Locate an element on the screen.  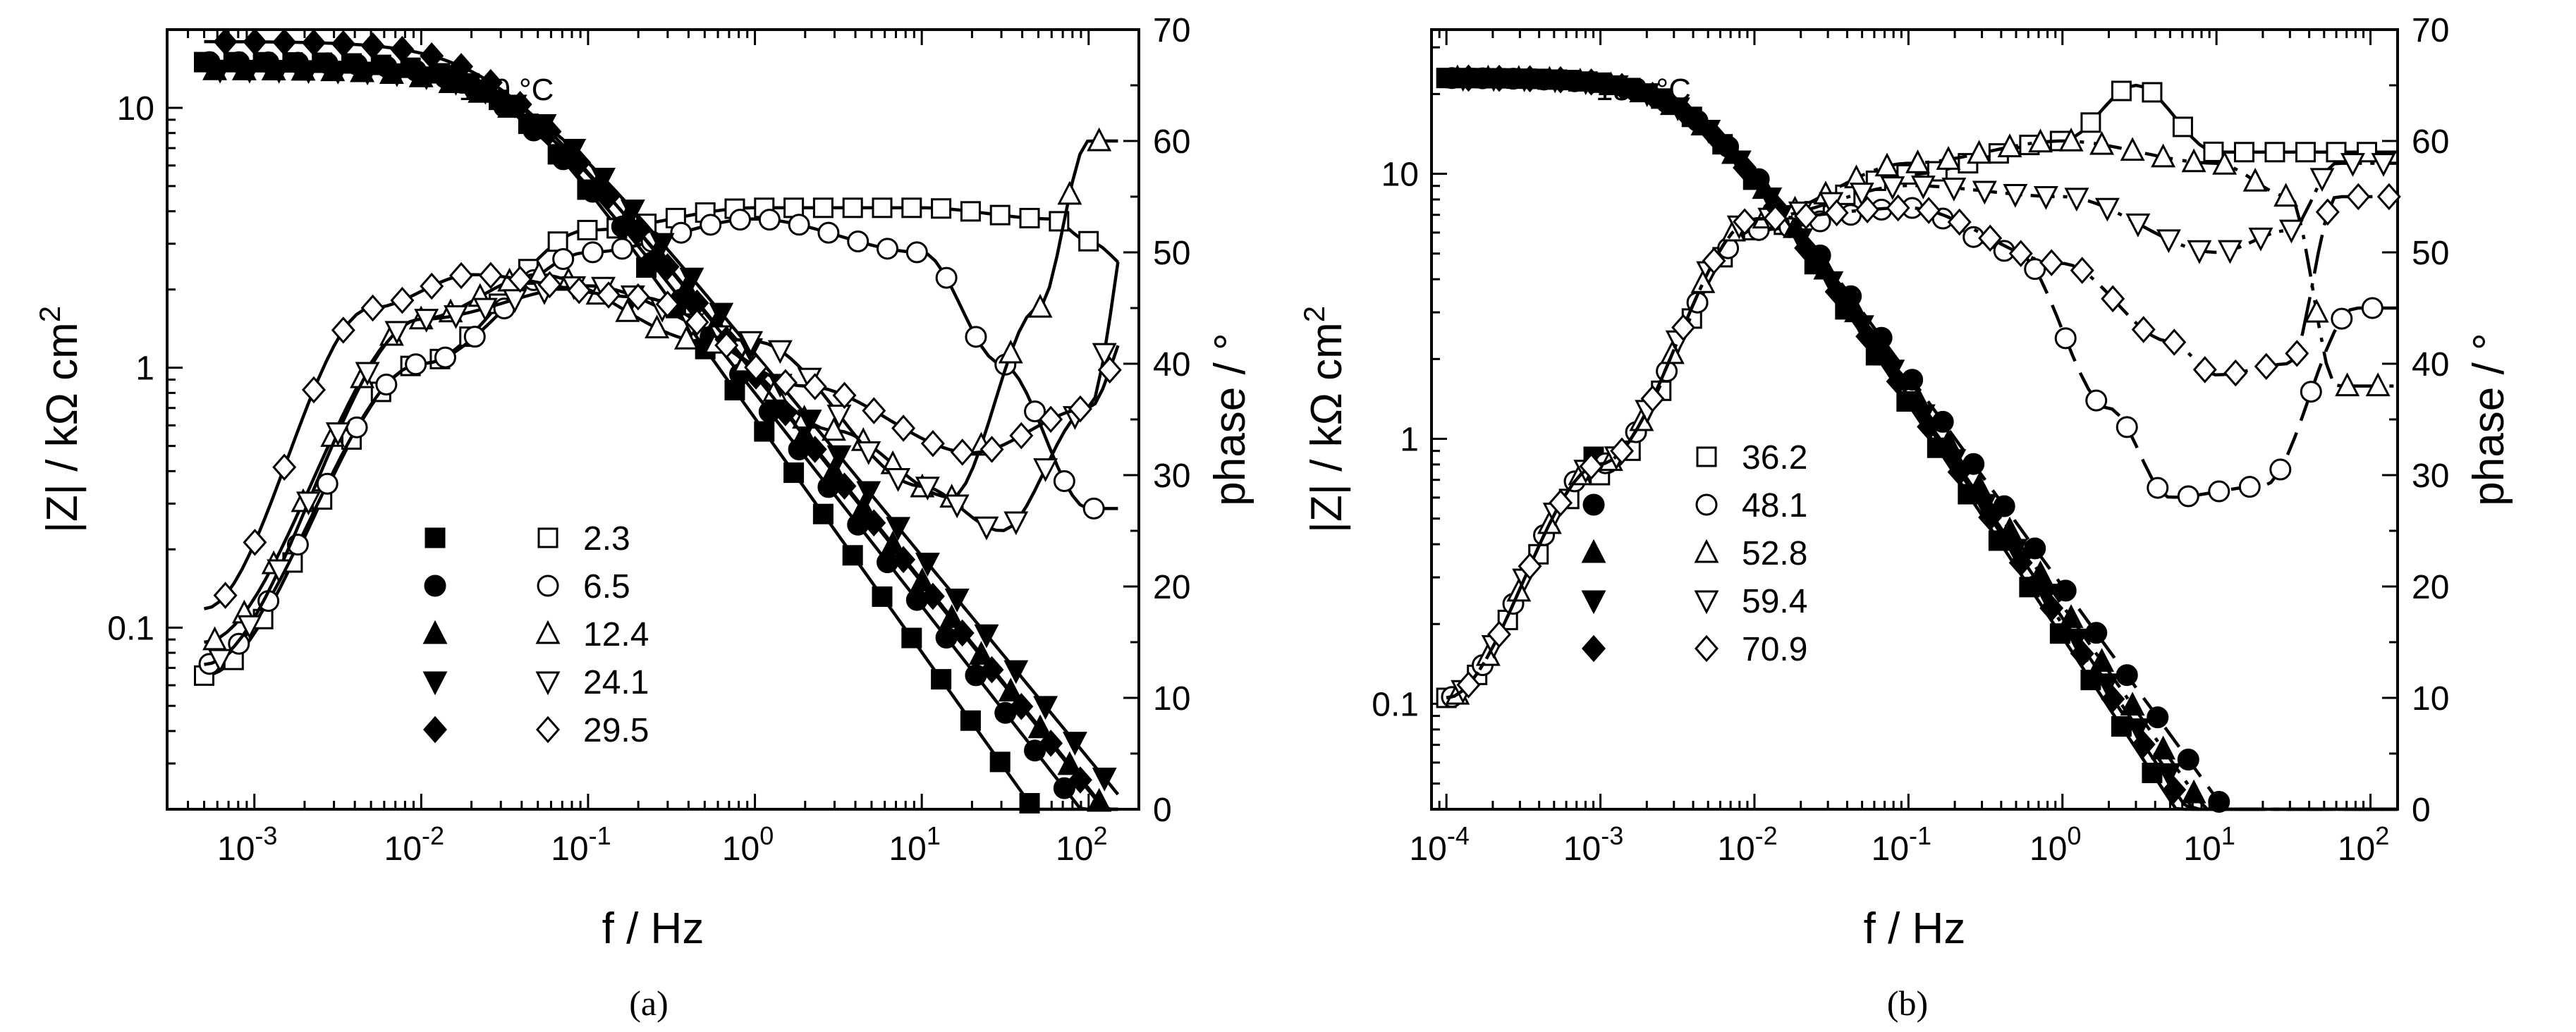
y-right-tick-label: 70 is located at coordinates (2430, 31).